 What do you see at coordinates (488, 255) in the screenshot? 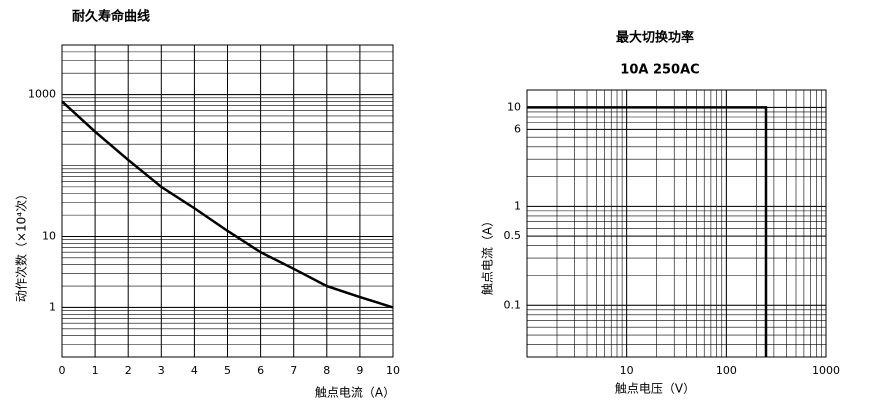
I see `y-axis-label: 触点电流（A）` at bounding box center [488, 255].